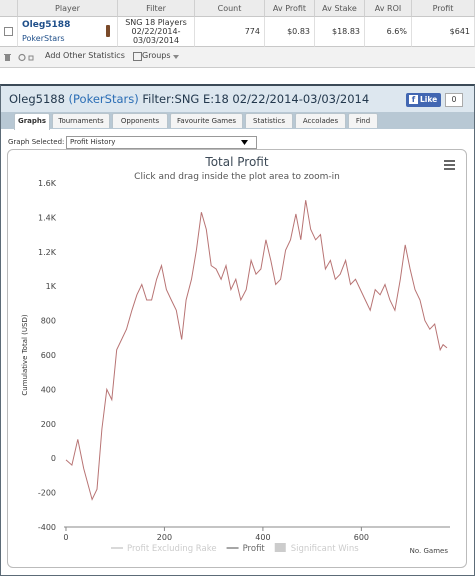  I want to click on header-cell: Profit, so click(443, 8).